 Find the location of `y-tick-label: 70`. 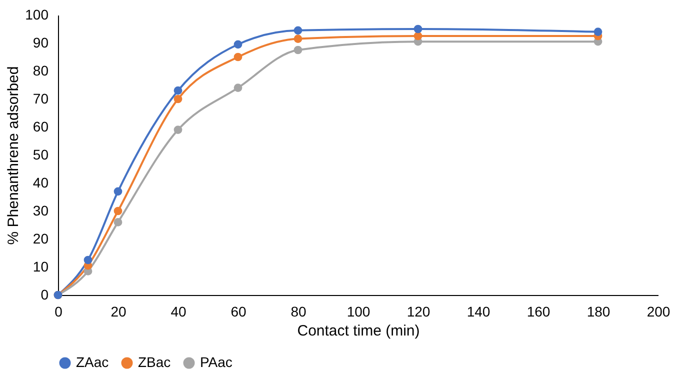

y-tick-label: 70 is located at coordinates (40, 98).